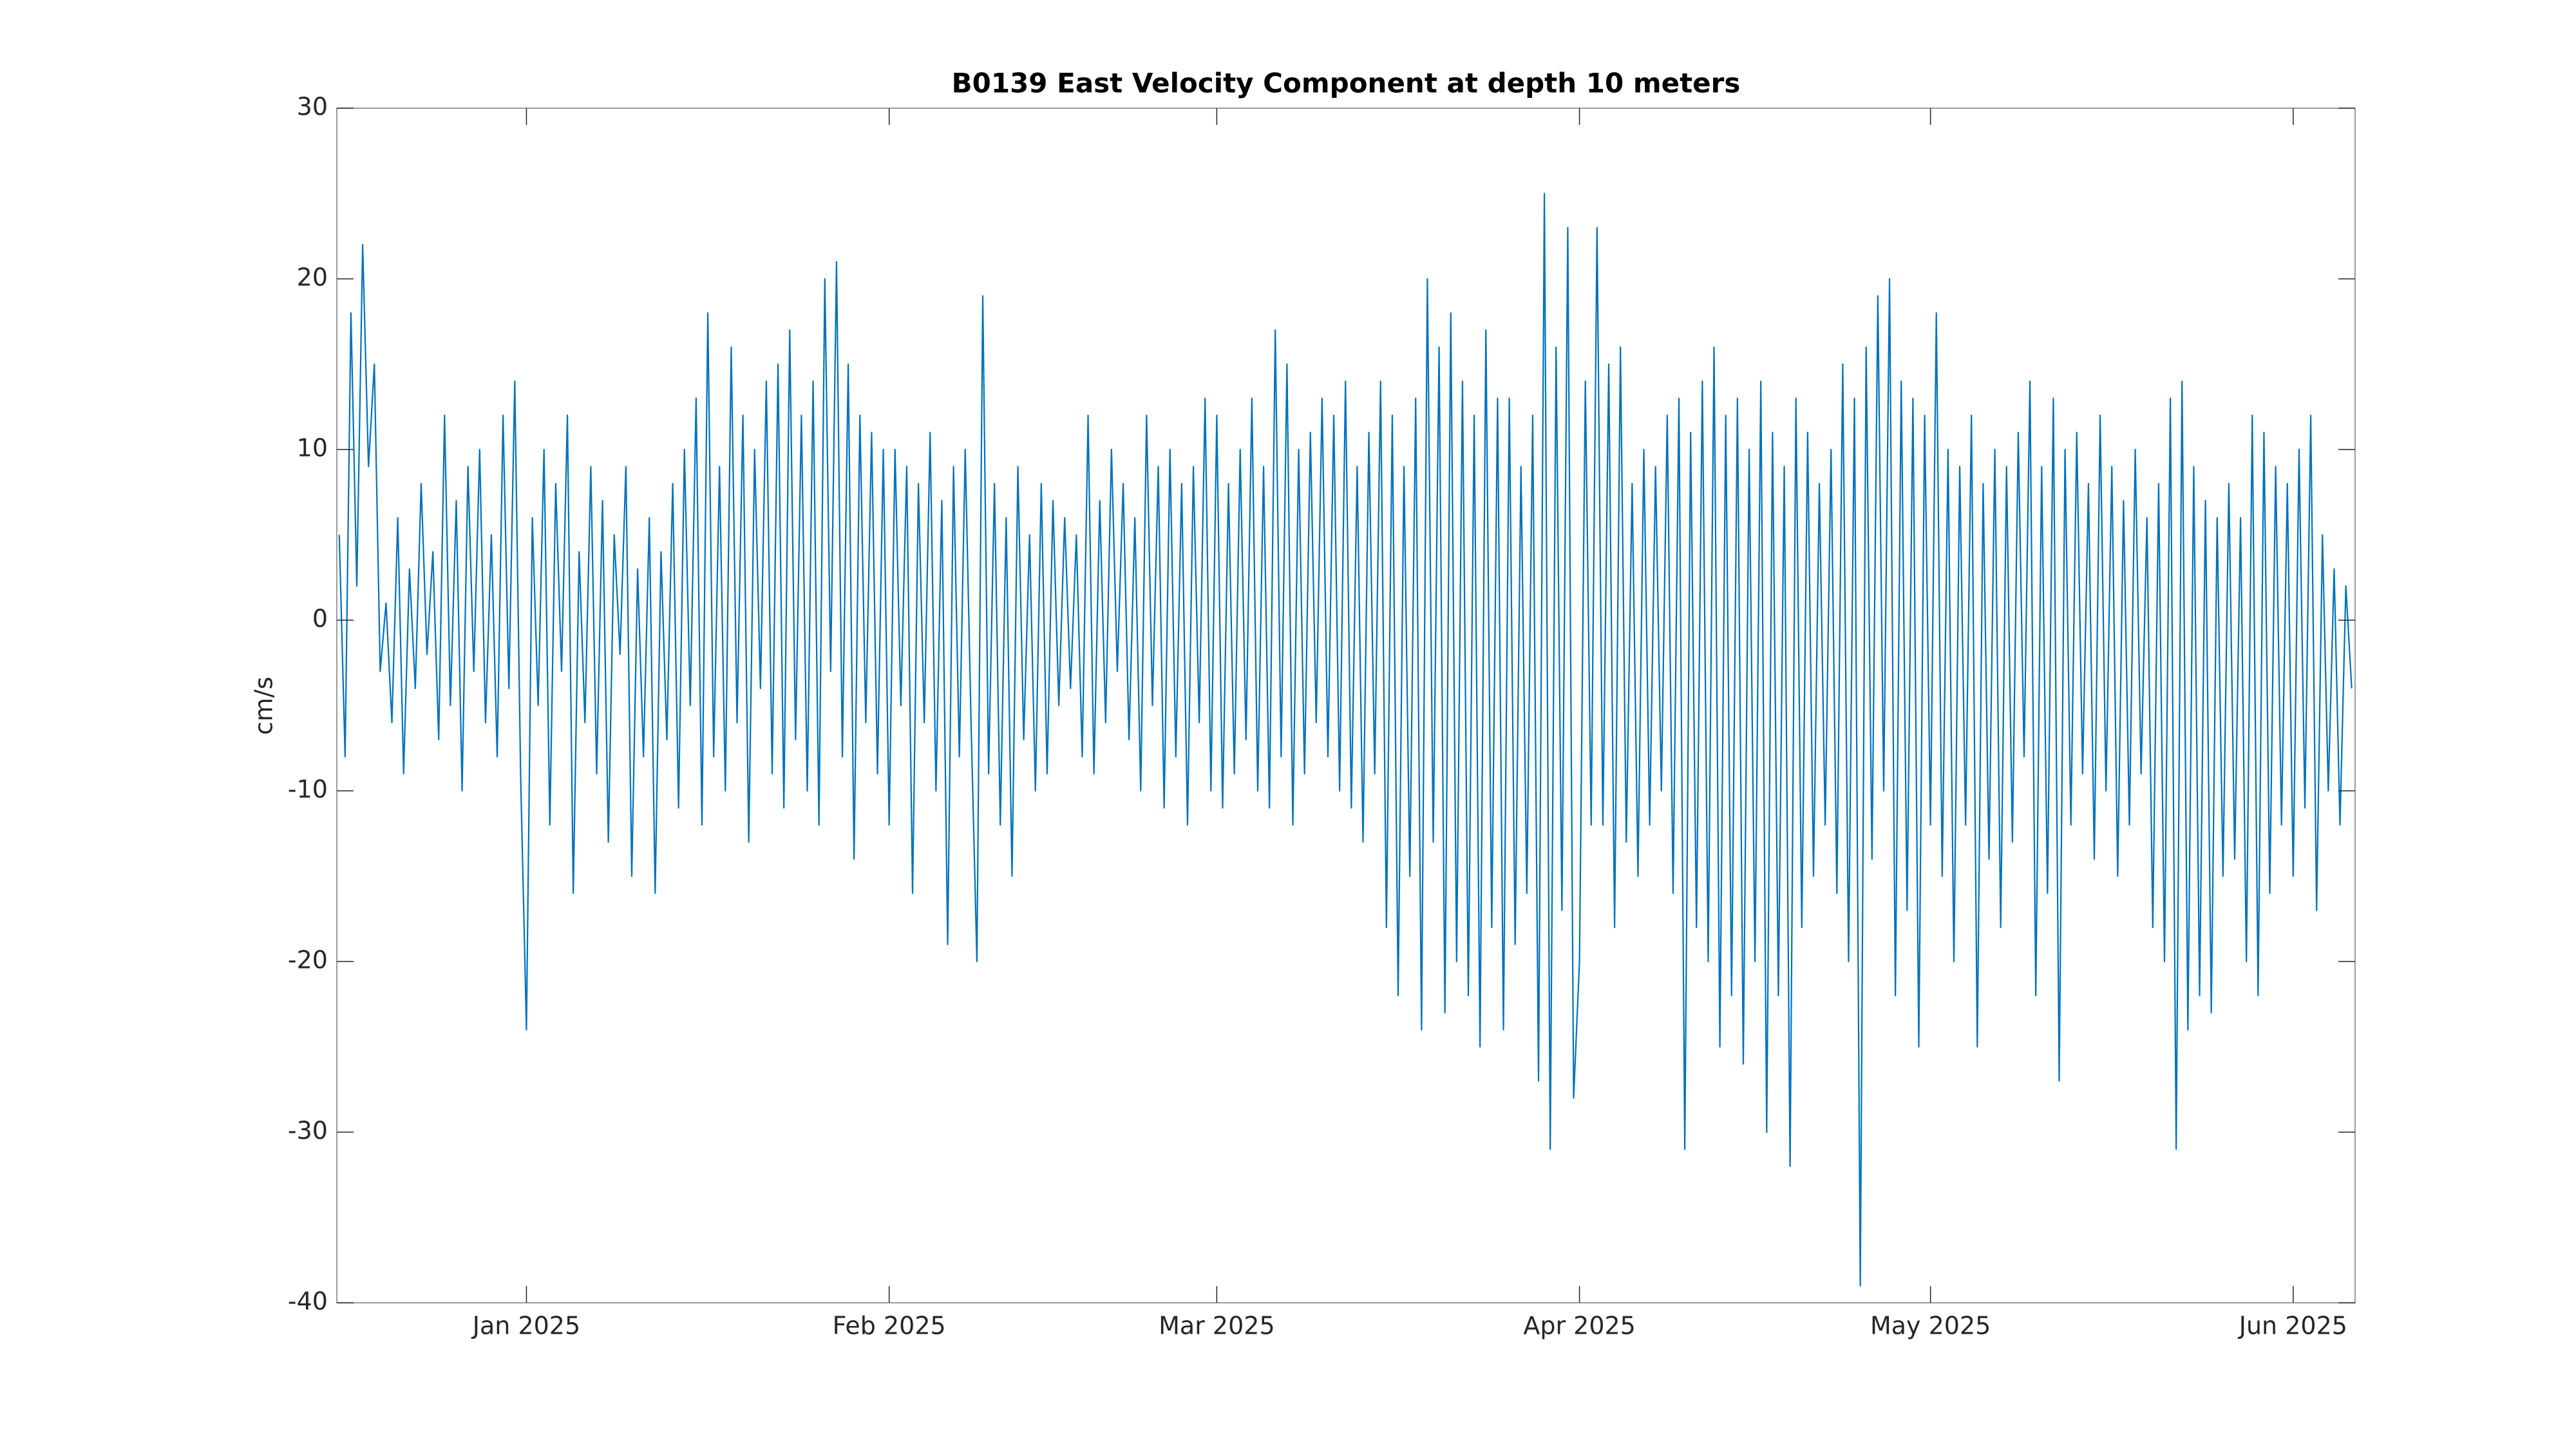 This screenshot has height=1449, width=2576. I want to click on y-tick-label: -20, so click(308, 960).